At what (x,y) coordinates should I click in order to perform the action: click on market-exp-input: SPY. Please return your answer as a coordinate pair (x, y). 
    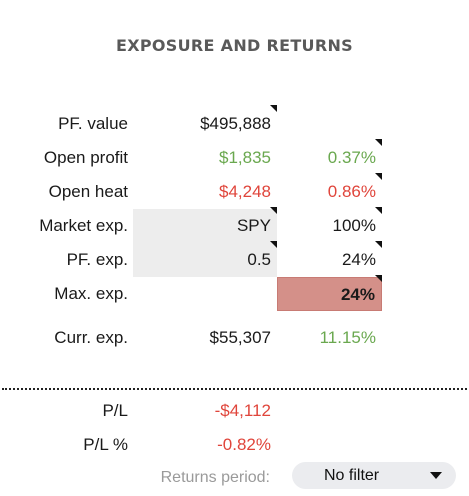
    Looking at the image, I should click on (205, 226).